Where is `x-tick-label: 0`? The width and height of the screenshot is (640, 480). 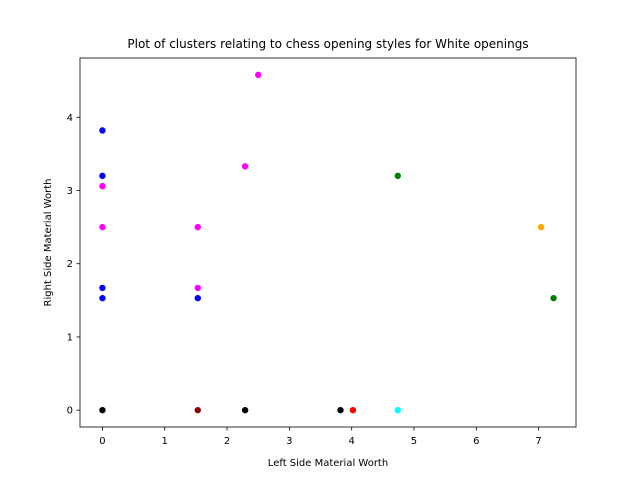 x-tick-label: 0 is located at coordinates (102, 441).